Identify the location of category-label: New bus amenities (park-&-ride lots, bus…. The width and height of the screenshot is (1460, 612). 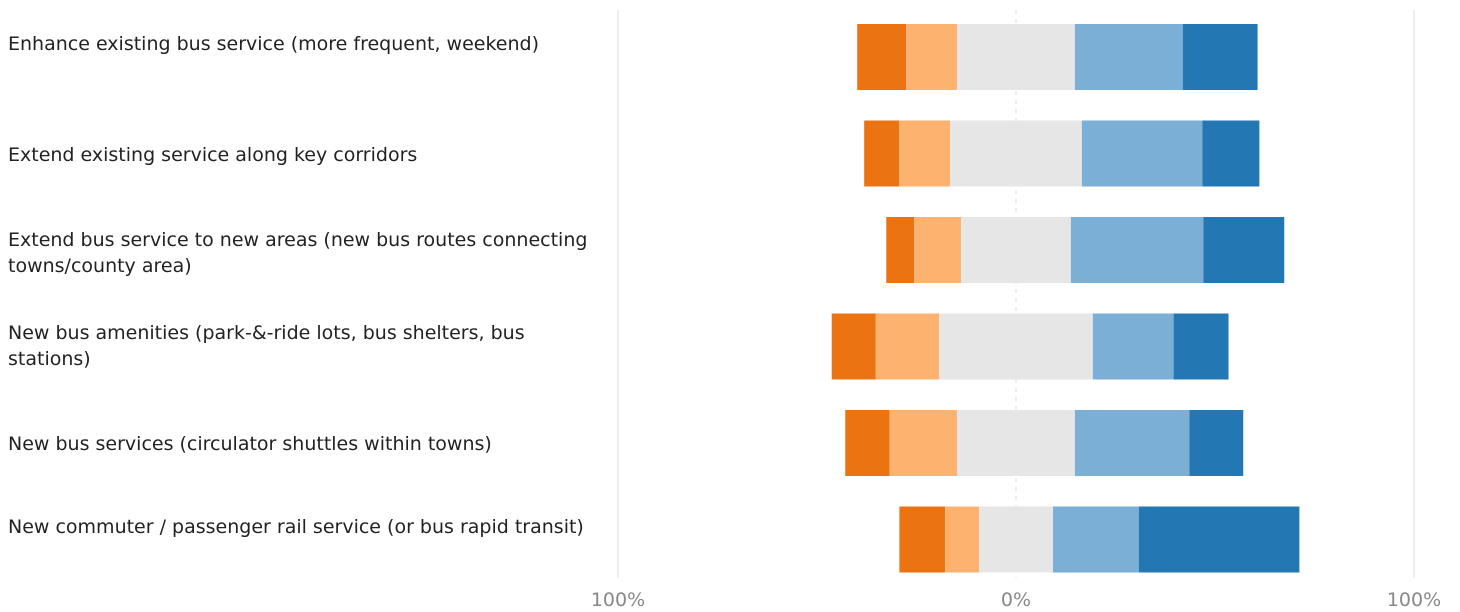
(266, 346).